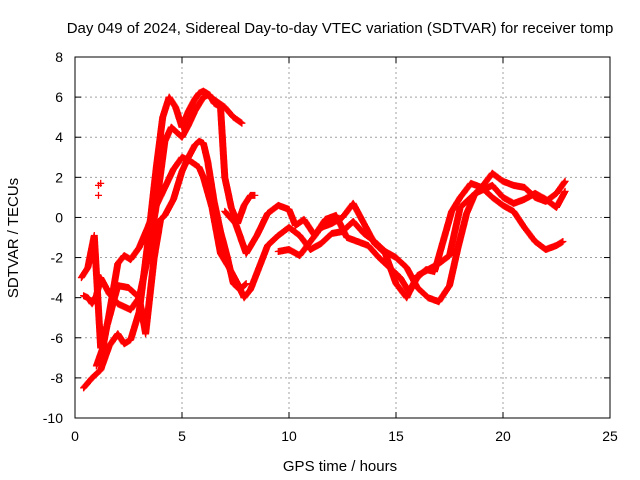 This screenshot has width=640, height=480. I want to click on y-tick-label: -4, so click(57, 298).